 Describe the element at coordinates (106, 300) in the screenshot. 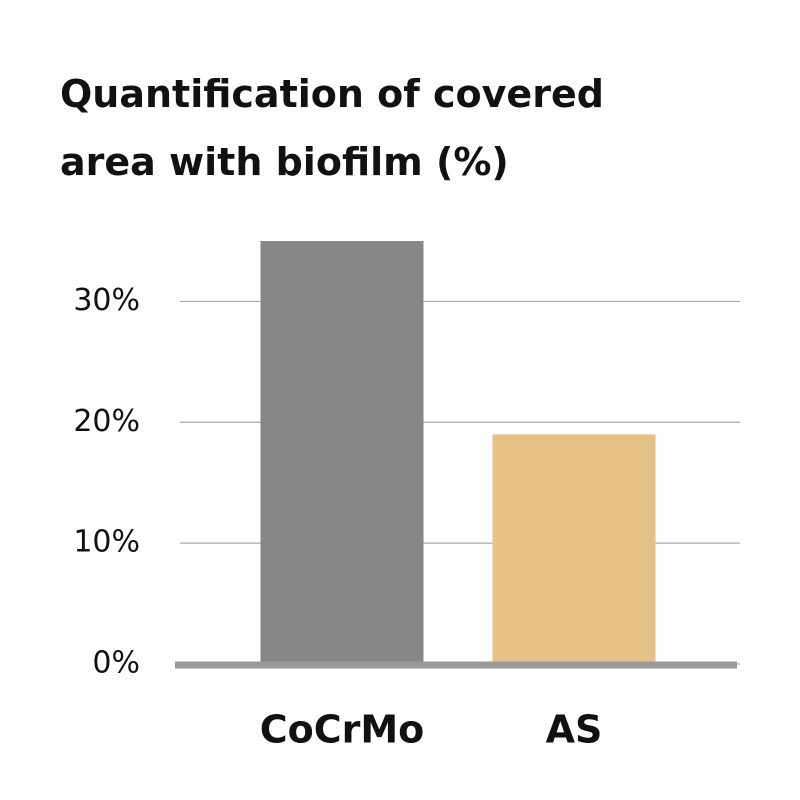

I see `y-tick-label: 30%` at that location.